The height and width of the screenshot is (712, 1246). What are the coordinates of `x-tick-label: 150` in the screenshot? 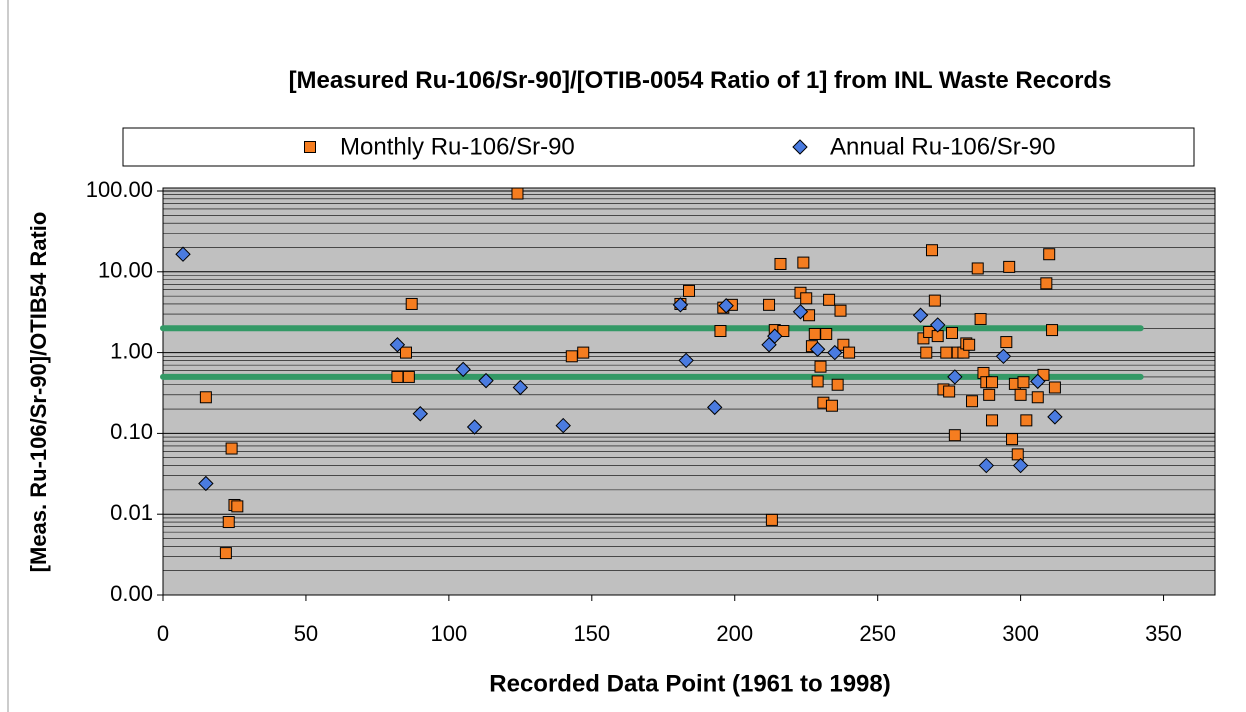 It's located at (591, 633).